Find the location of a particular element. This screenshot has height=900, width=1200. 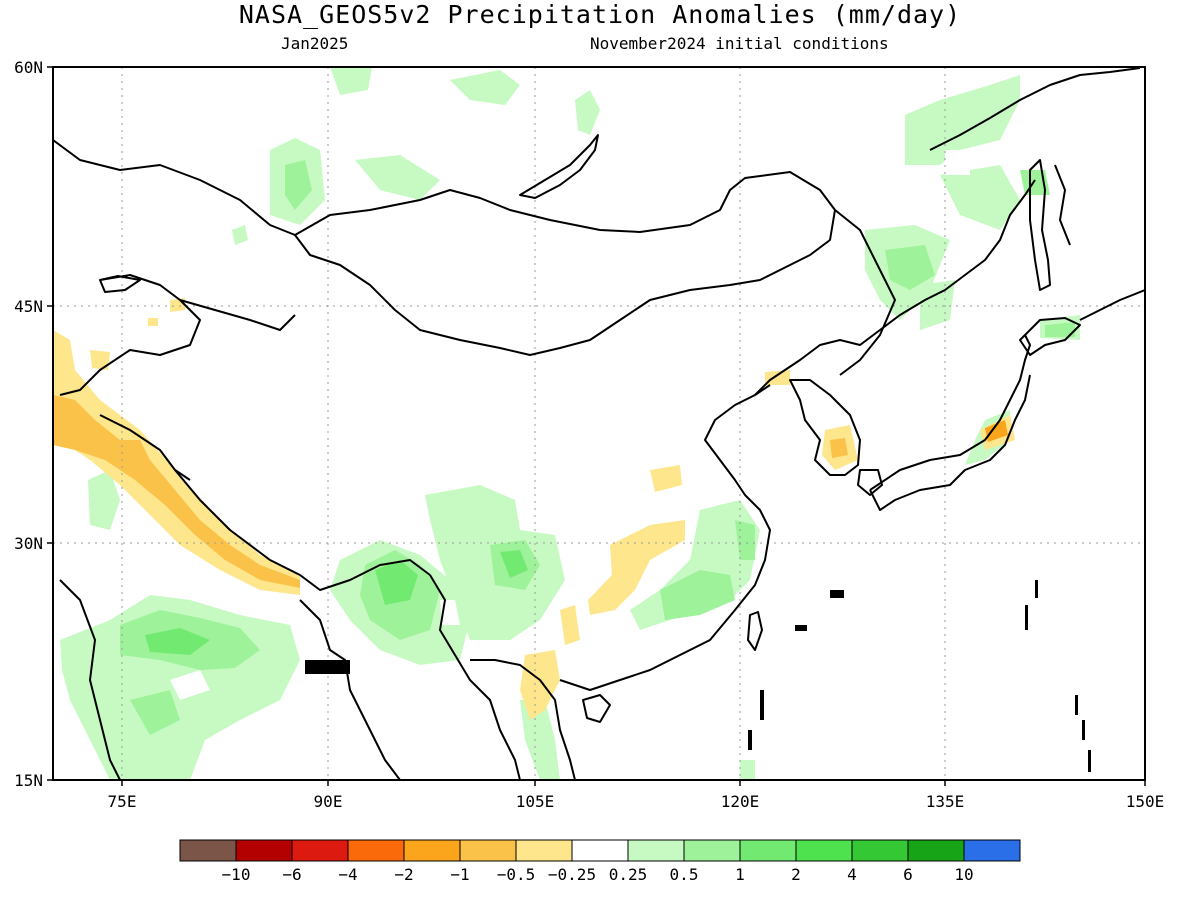

colorbar-label: −0.25 is located at coordinates (572, 874).